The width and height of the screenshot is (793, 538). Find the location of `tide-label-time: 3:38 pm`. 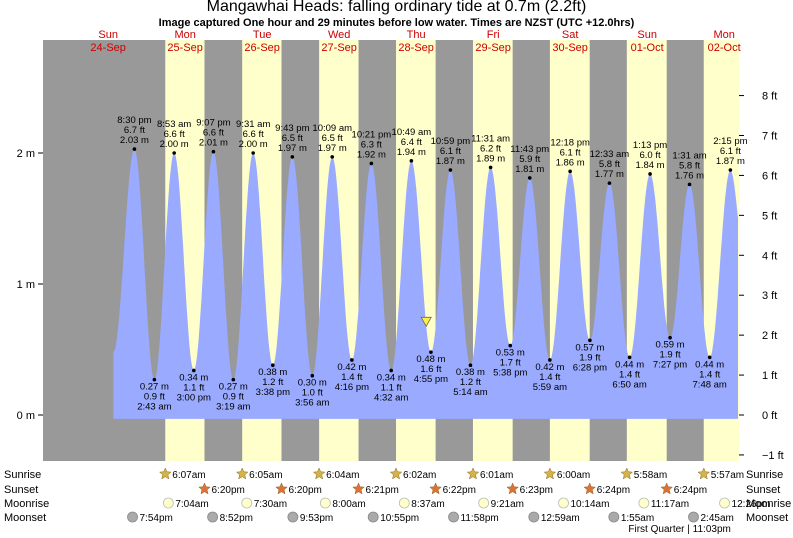

tide-label-time: 3:38 pm is located at coordinates (273, 392).